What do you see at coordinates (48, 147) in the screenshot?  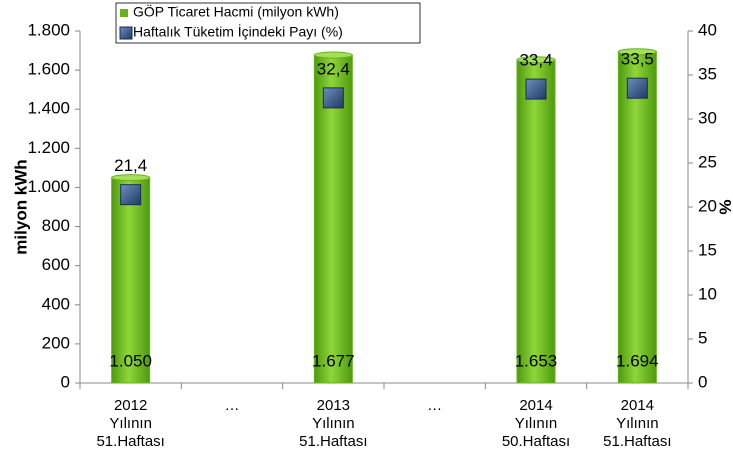 I see `y-tick-label: 1.200` at bounding box center [48, 147].